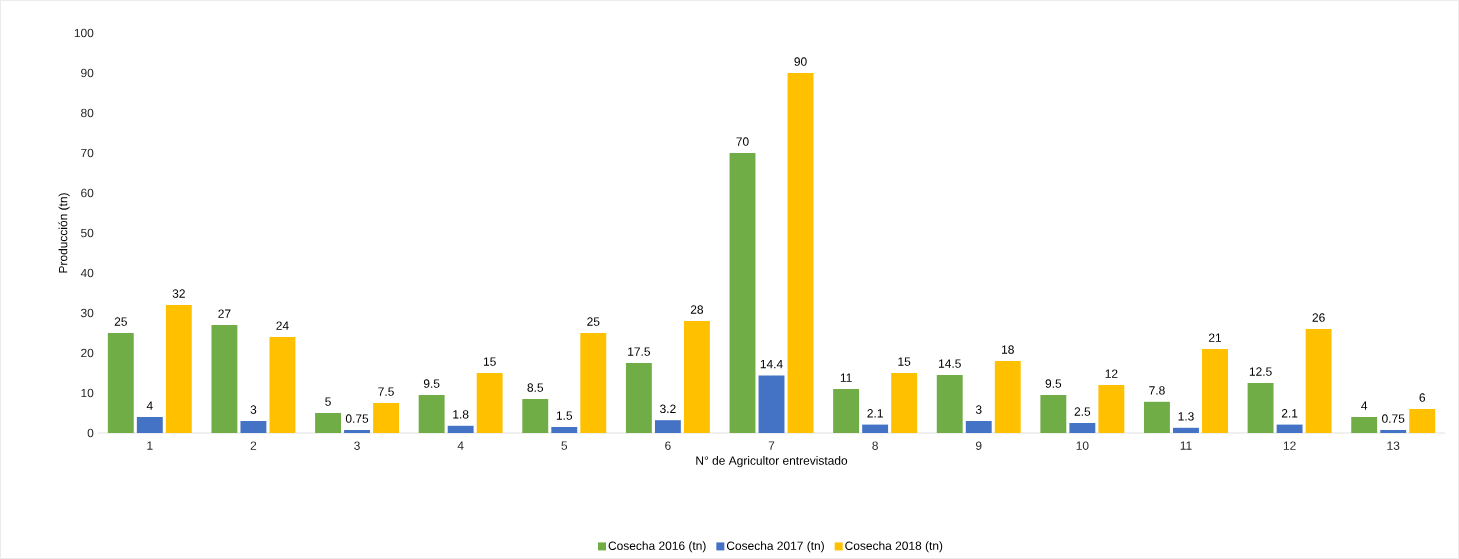  What do you see at coordinates (771, 364) in the screenshot?
I see `data-label: 14.4` at bounding box center [771, 364].